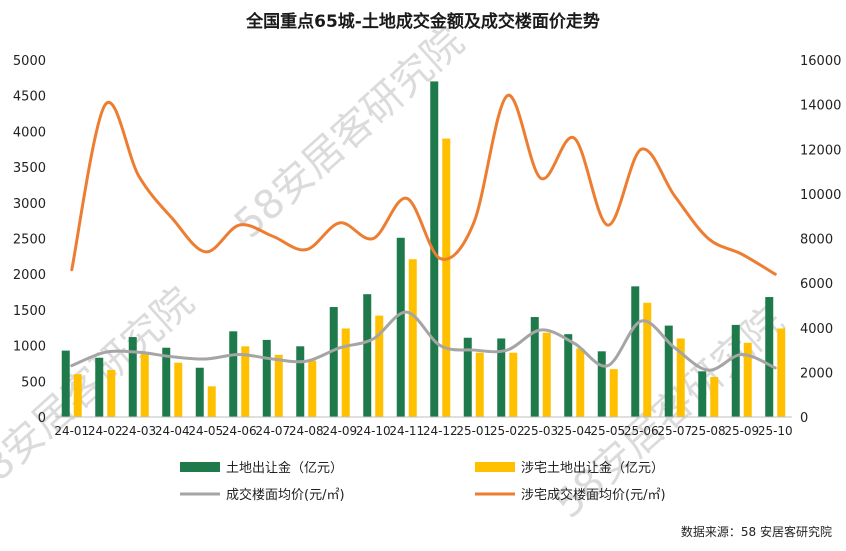 Image resolution: width=846 pixels, height=551 pixels. I want to click on left-axis-tick: 4000, so click(29, 132).